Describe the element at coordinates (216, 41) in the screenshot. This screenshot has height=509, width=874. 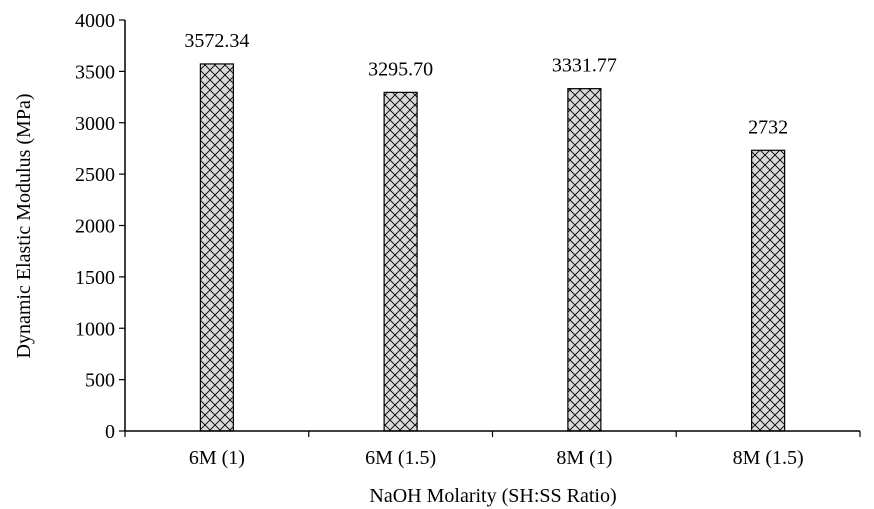
I see `data-label: 3572.34` at that location.